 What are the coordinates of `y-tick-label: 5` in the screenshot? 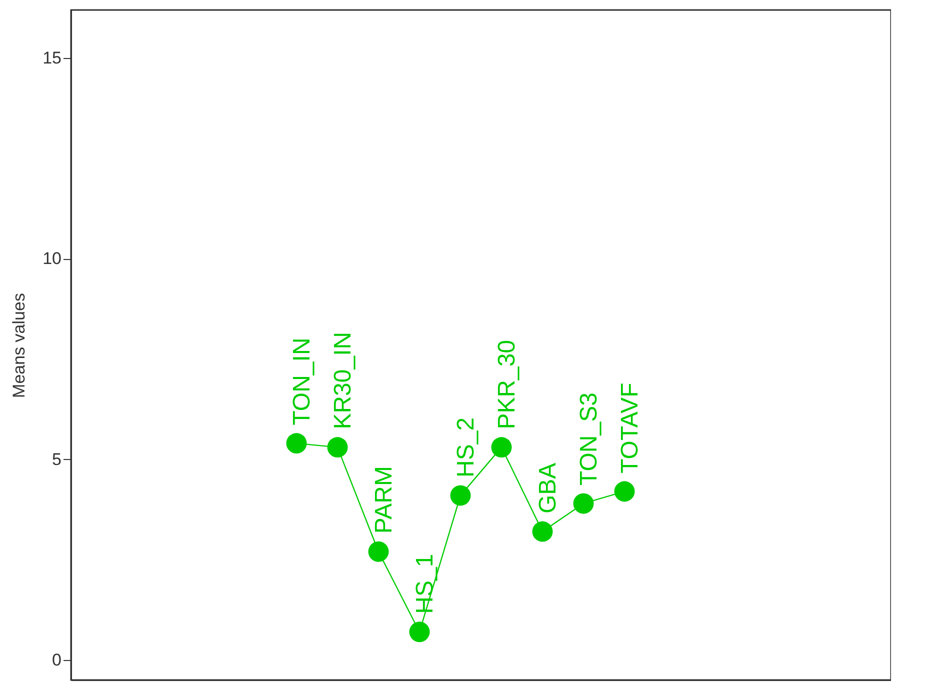 It's located at (57, 459).